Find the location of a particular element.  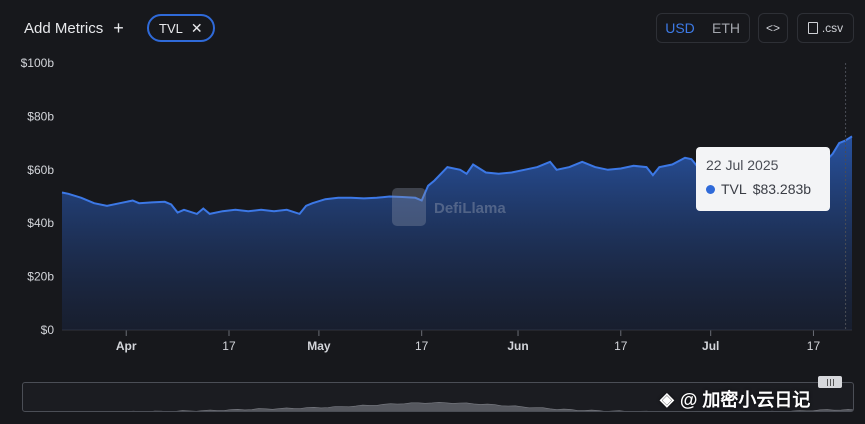

defillama-watermark: DefiLlama is located at coordinates (449, 207).